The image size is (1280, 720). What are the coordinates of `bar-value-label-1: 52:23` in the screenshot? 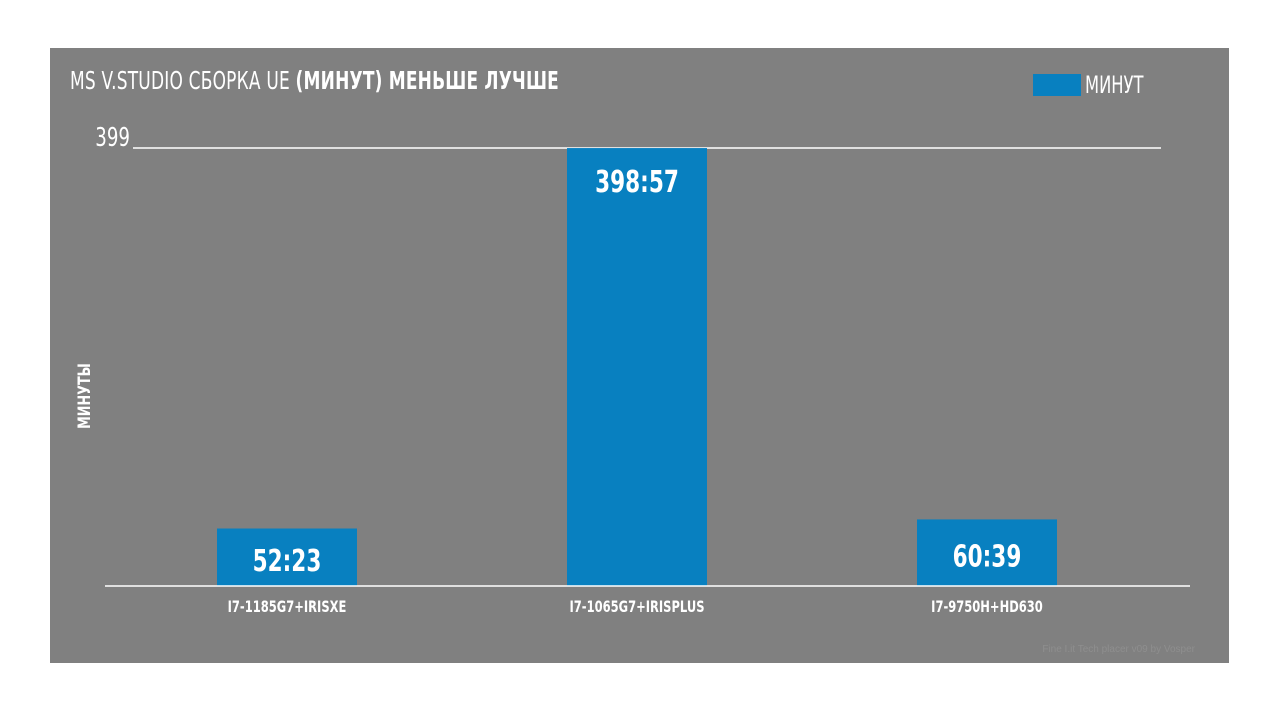 It's located at (287, 562).